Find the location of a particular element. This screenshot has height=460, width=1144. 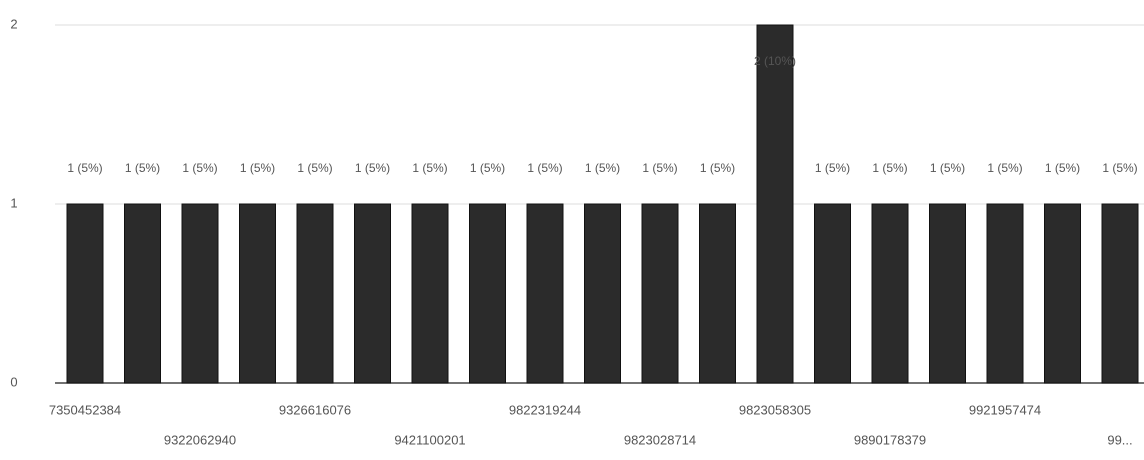

x-tick-label: 9822319244 is located at coordinates (545, 409).